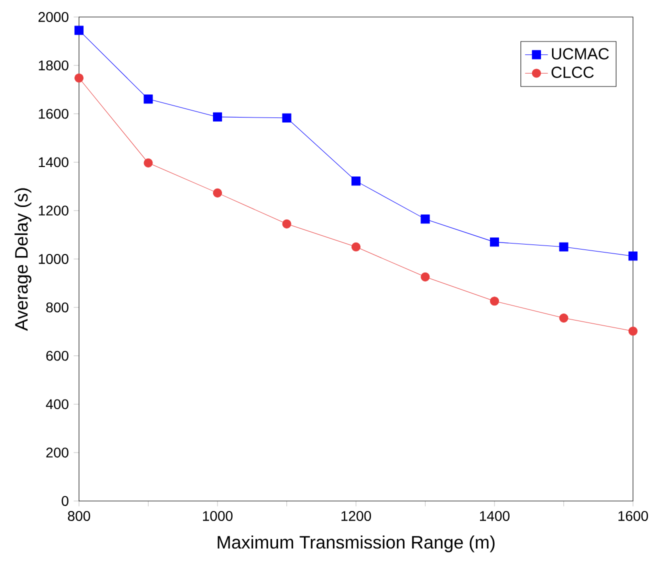 This screenshot has width=652, height=569. Describe the element at coordinates (53, 259) in the screenshot. I see `y-tick-label: 1000` at that location.